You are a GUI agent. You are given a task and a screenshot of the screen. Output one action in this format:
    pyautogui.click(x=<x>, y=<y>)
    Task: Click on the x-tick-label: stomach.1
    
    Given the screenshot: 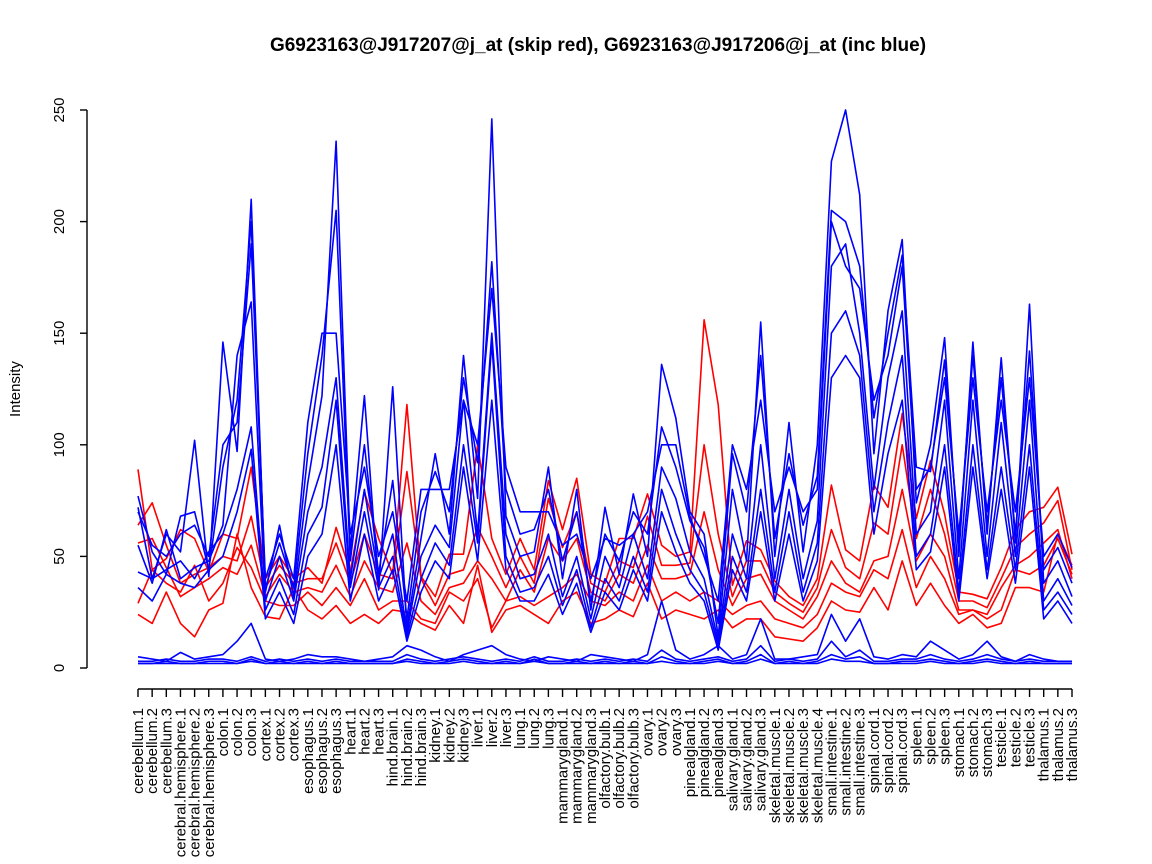 What is the action you would take?
    pyautogui.click(x=959, y=742)
    